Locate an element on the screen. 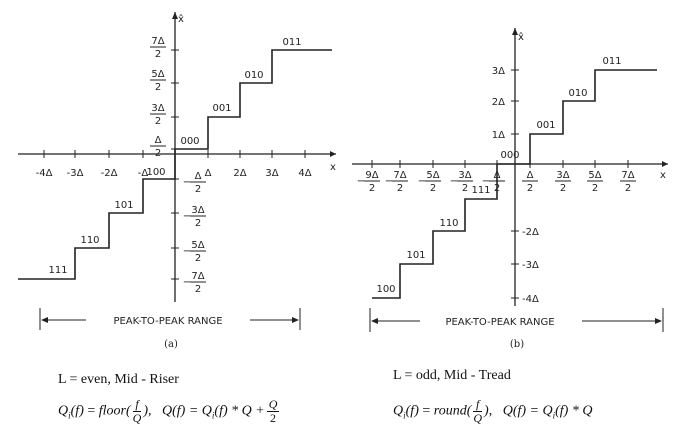 Image resolution: width=683 pixels, height=439 pixels. panel-a-x-tick-label: Δ is located at coordinates (208, 173).